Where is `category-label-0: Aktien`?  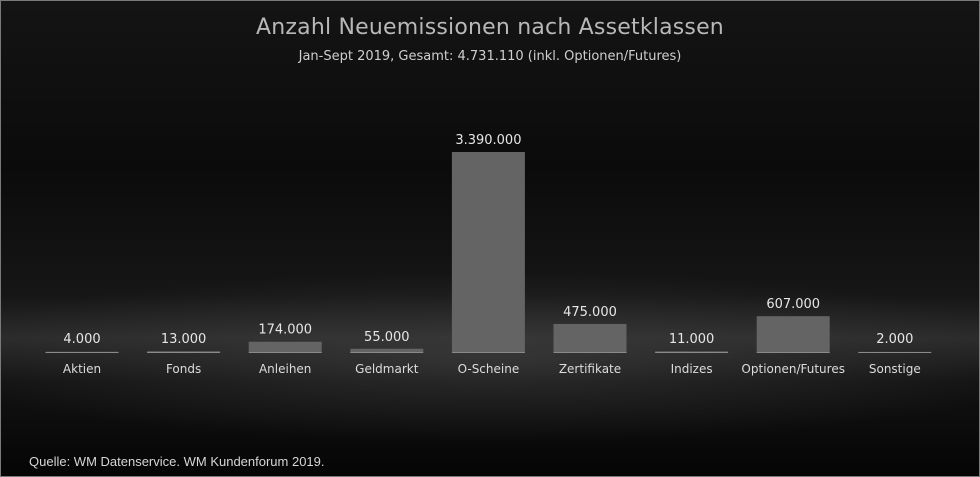
category-label-0: Aktien is located at coordinates (82, 369).